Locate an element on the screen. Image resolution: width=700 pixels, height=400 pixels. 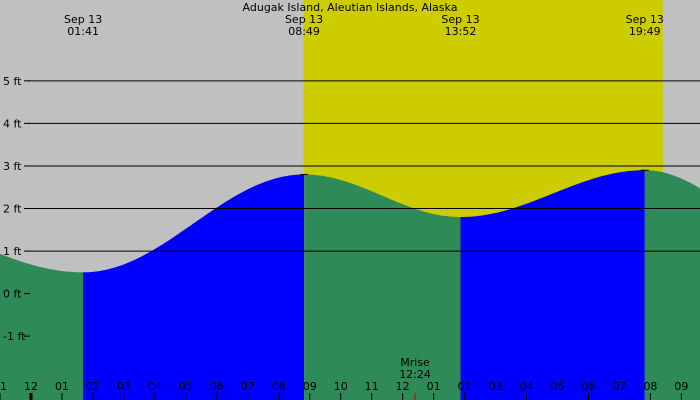
moon-event-label: Mrise is located at coordinates (415, 362).